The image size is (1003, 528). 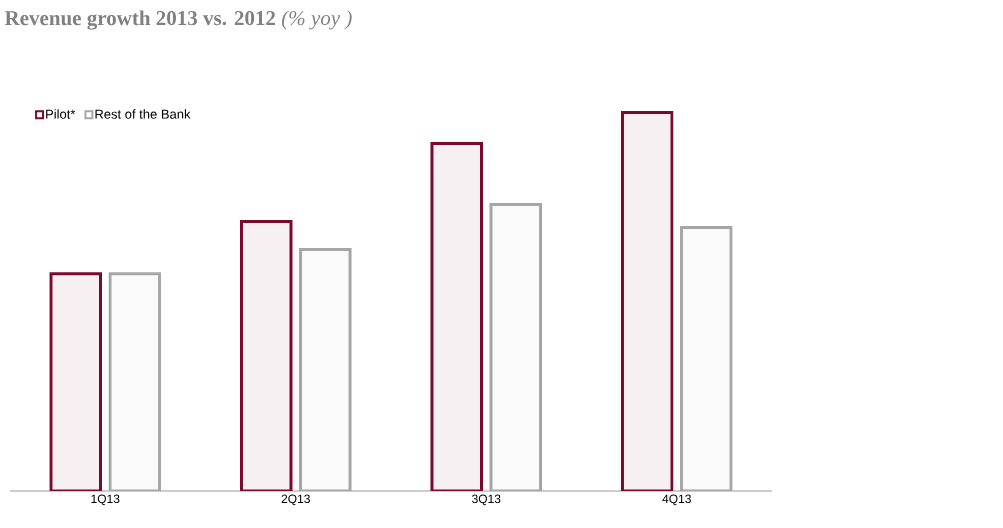 I want to click on legend-label: Rest of the Bank, so click(x=143, y=114).